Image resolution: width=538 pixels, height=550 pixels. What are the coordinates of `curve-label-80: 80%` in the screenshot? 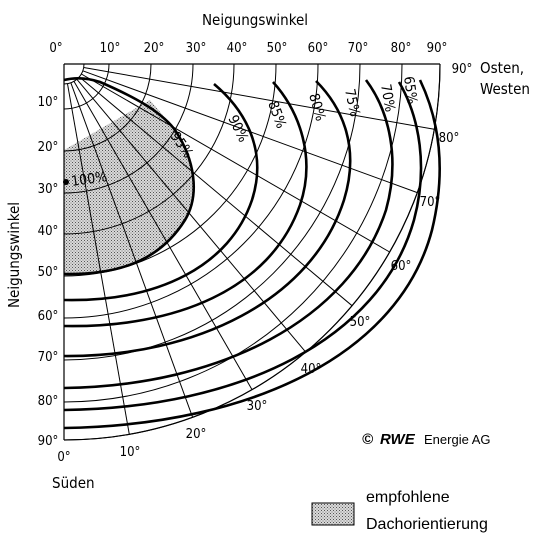 It's located at (316, 107).